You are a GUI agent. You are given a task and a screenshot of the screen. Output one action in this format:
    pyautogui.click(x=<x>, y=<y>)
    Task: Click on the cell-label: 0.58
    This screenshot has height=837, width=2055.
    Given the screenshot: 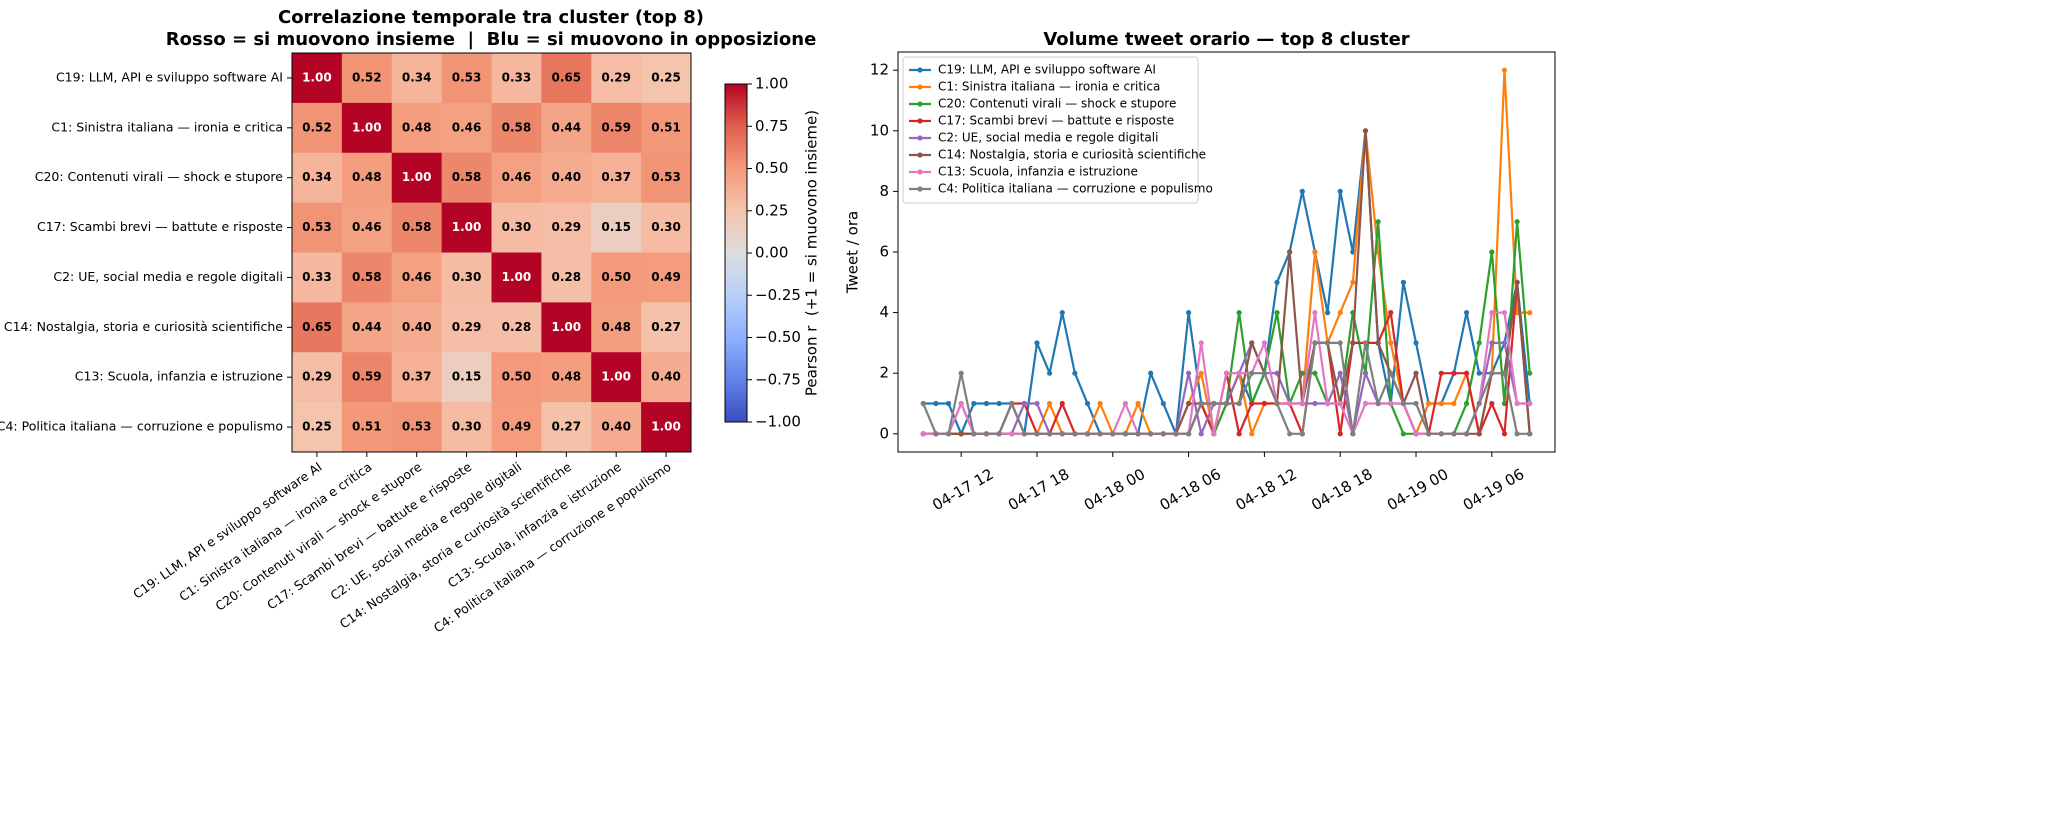 What is the action you would take?
    pyautogui.click(x=467, y=177)
    